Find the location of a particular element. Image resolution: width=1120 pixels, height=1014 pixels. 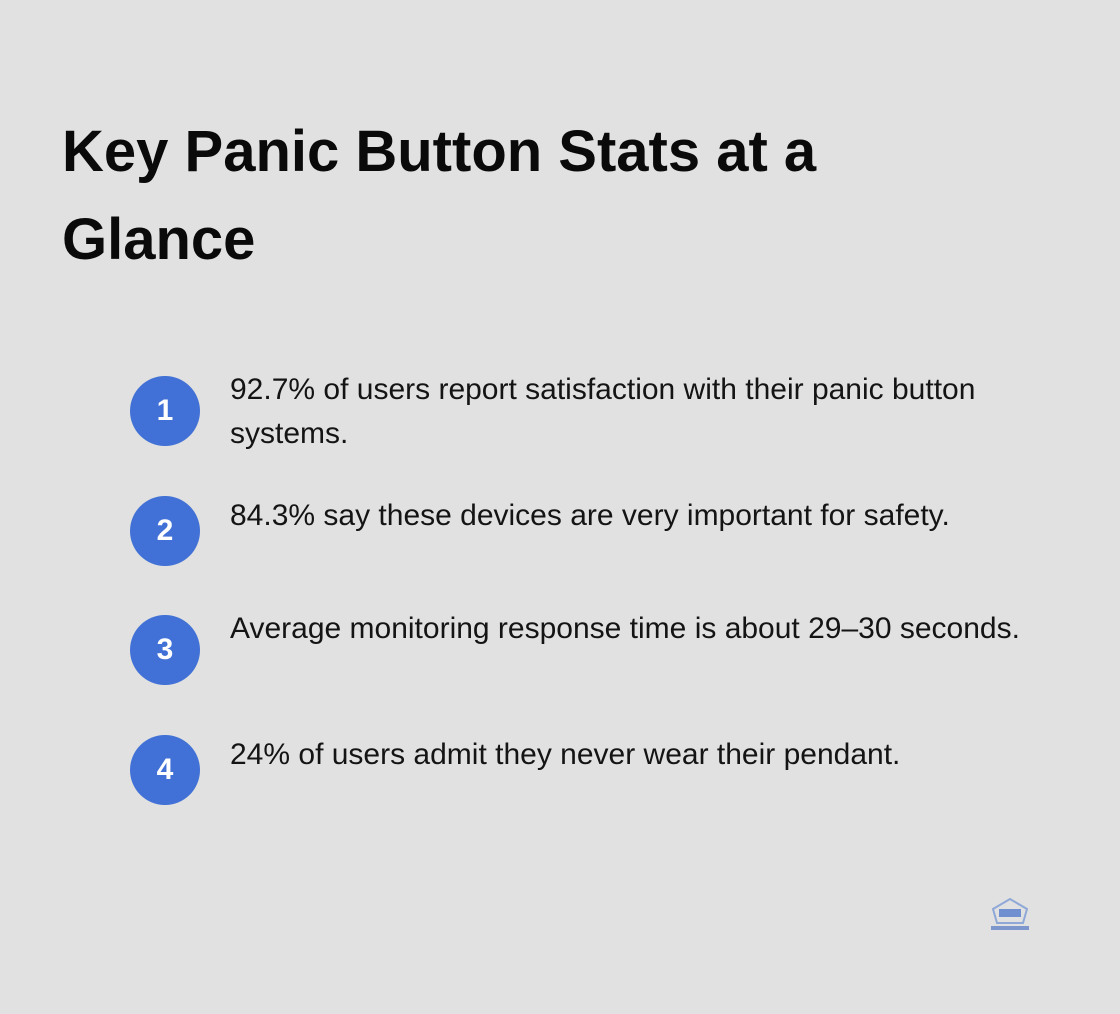

step-number: 2 is located at coordinates (165, 531).